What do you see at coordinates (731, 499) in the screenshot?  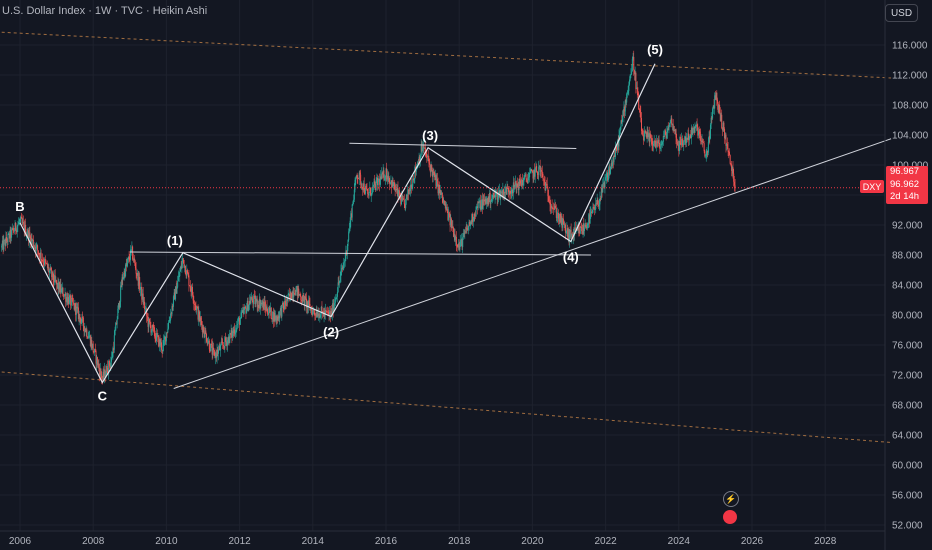 I see `lightning-icon: ⚡` at bounding box center [731, 499].